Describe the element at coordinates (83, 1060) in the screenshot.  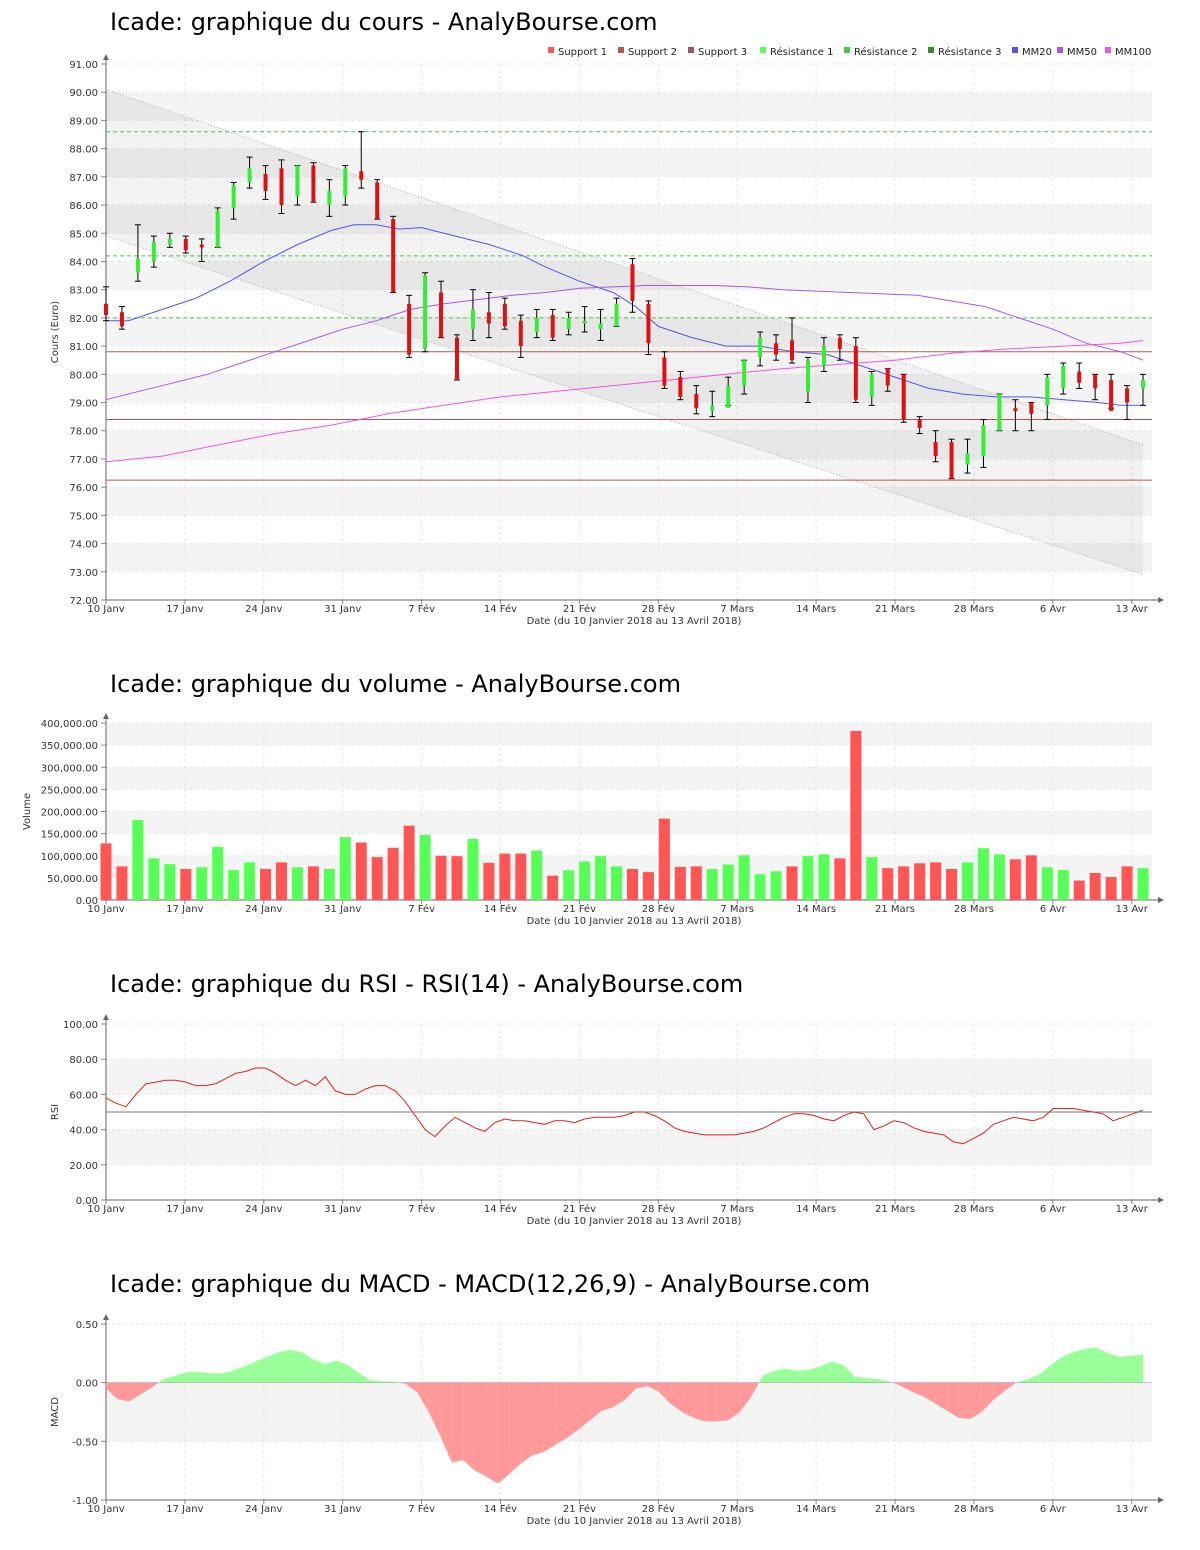
I see `rsi-ytick-label: 80.00` at that location.